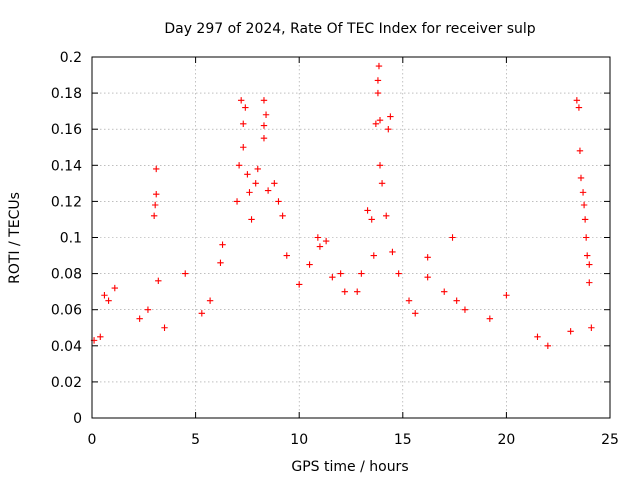  What do you see at coordinates (66, 94) in the screenshot?
I see `y-tick-label: 0.18` at bounding box center [66, 94].